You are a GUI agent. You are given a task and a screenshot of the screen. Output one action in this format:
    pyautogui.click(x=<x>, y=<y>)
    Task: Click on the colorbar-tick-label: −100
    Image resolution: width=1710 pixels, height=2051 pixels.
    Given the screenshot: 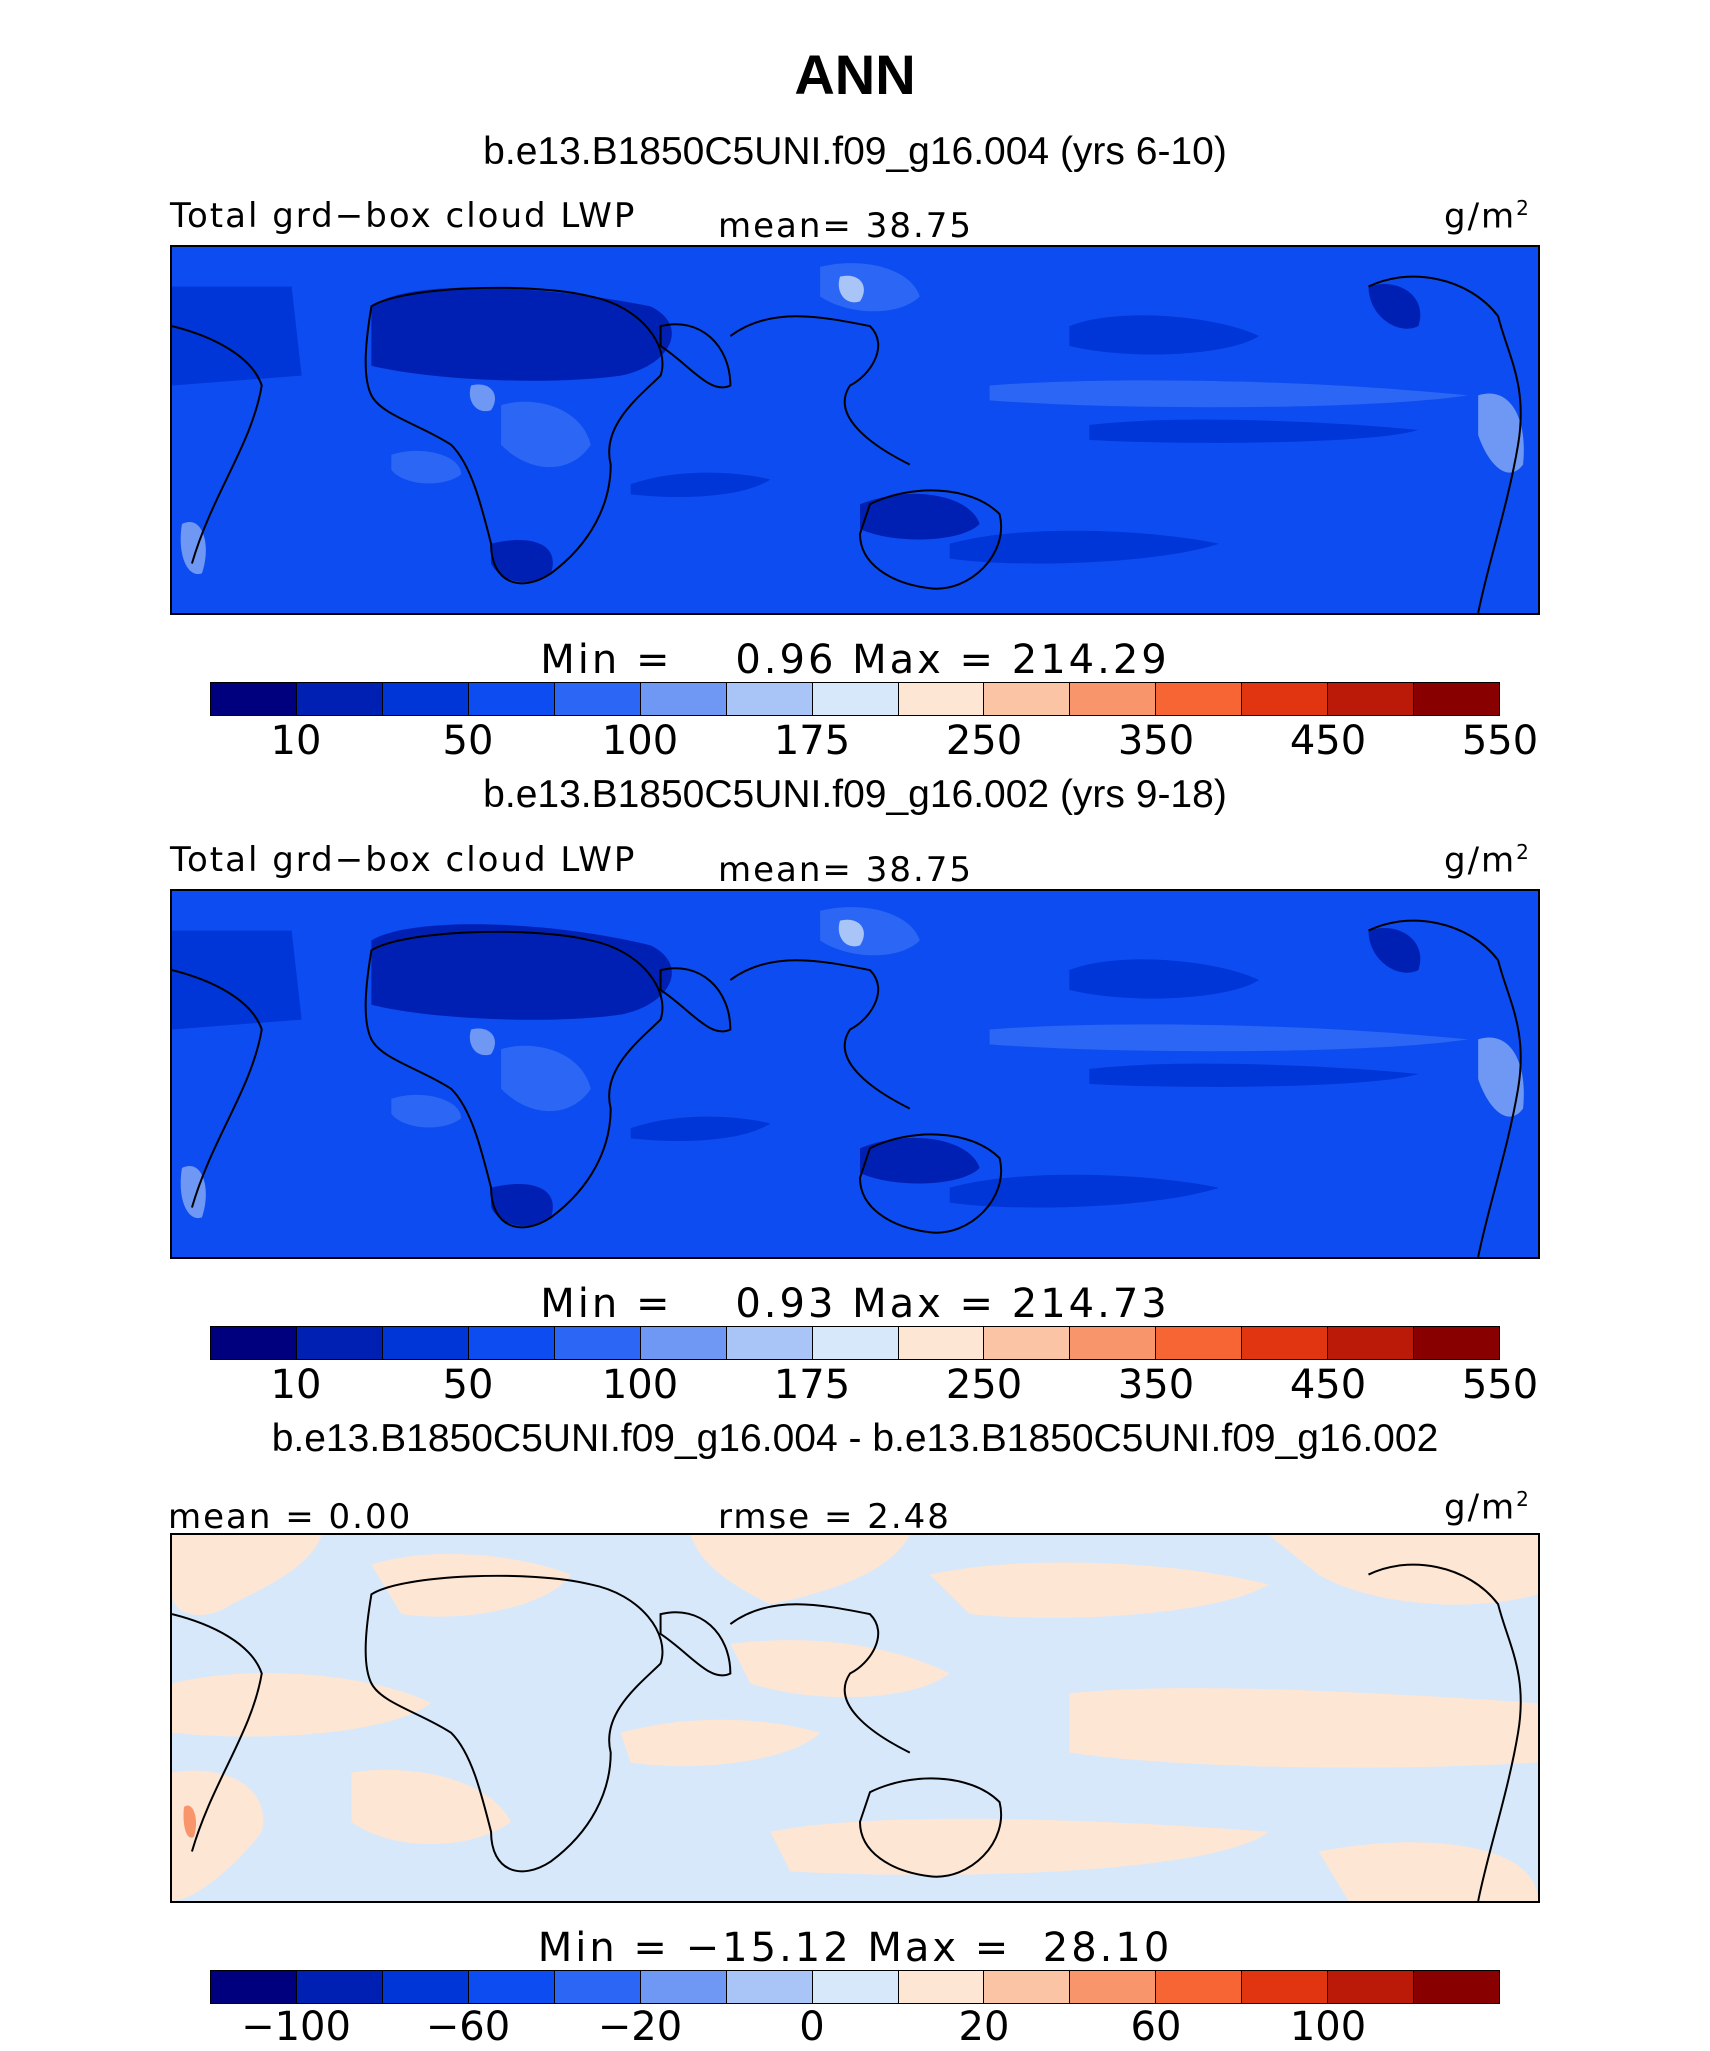 What is the action you would take?
    pyautogui.click(x=296, y=2027)
    